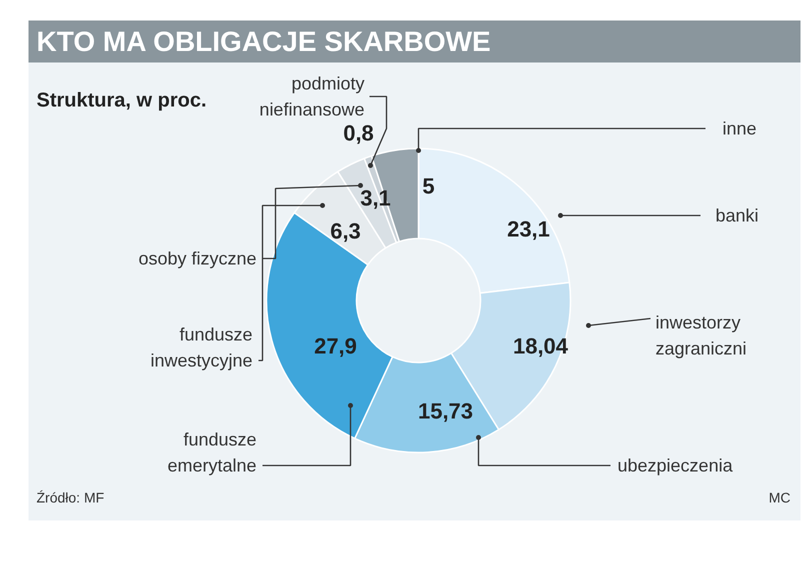 The height and width of the screenshot is (565, 805). Describe the element at coordinates (375, 198) in the screenshot. I see `data-label: 3,1` at that location.